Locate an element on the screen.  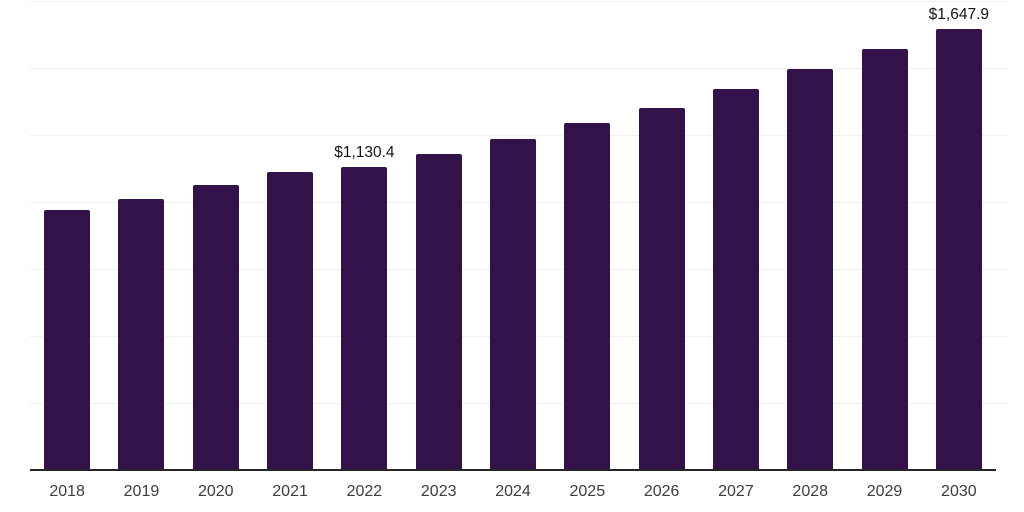
x-tick-label: 2019 is located at coordinates (141, 491).